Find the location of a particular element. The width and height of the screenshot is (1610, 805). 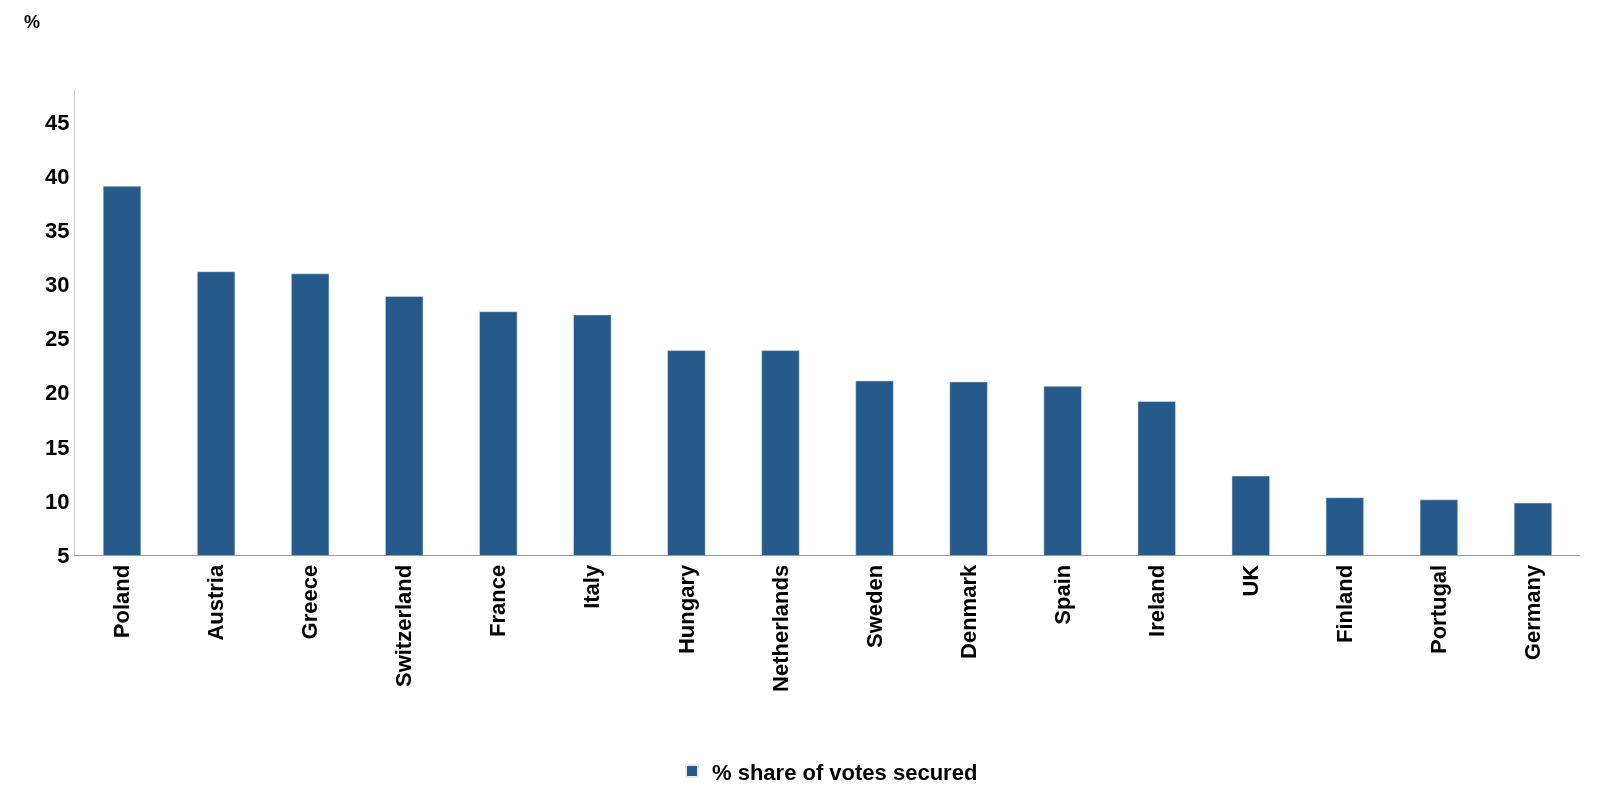

y-tick-label: 40 is located at coordinates (57, 177).